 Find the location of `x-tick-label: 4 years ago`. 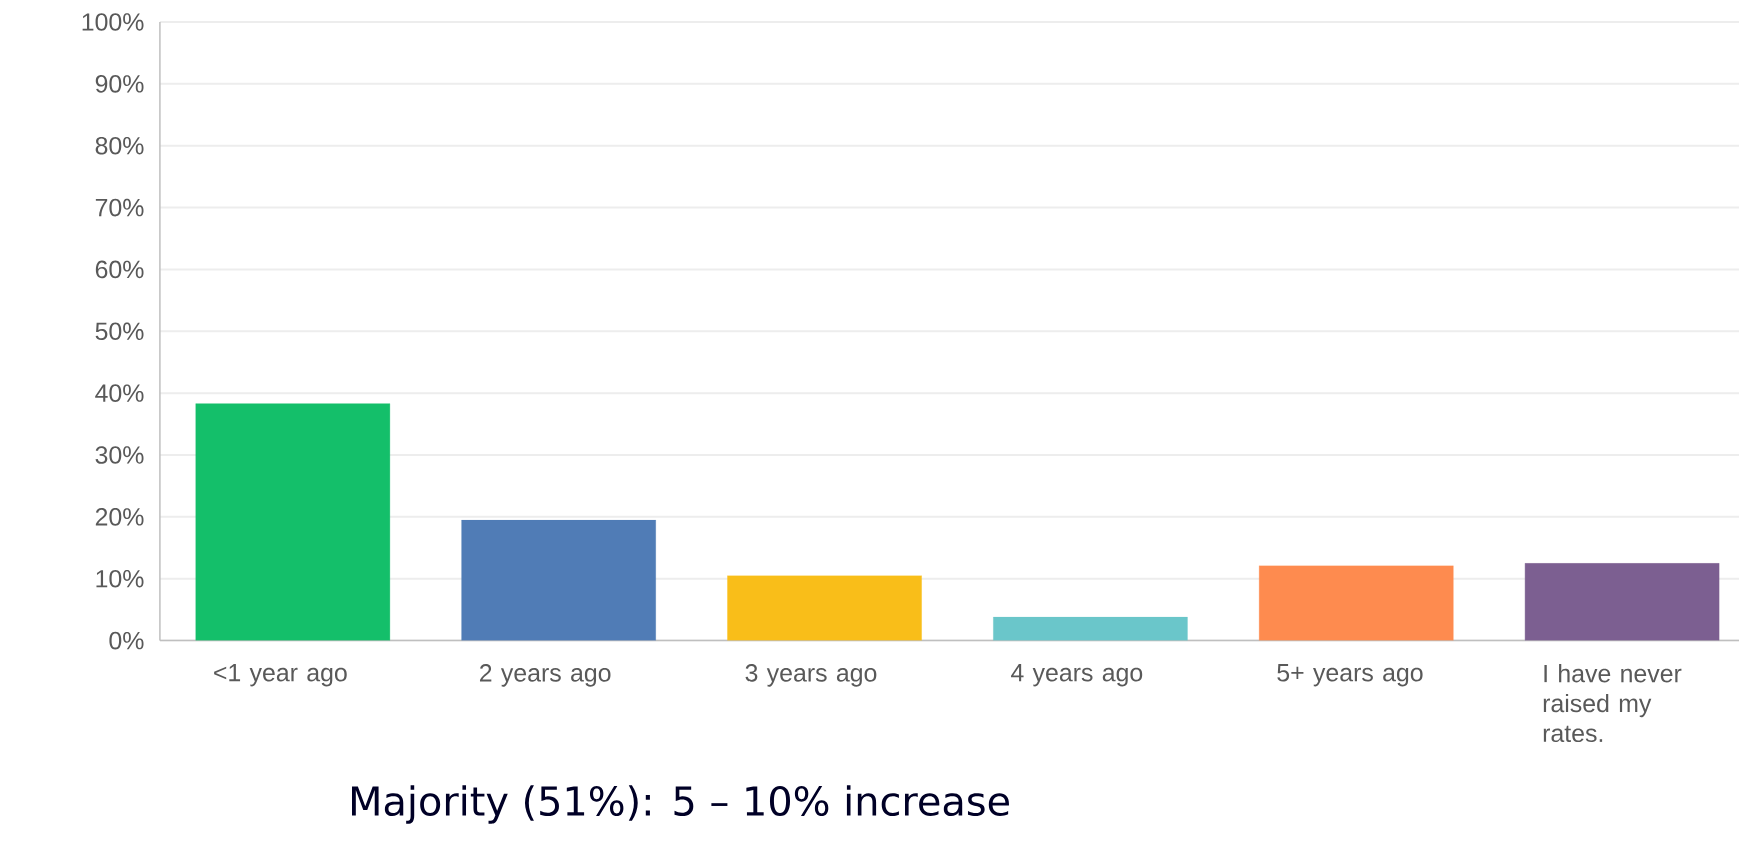

x-tick-label: 4 years ago is located at coordinates (1077, 675).